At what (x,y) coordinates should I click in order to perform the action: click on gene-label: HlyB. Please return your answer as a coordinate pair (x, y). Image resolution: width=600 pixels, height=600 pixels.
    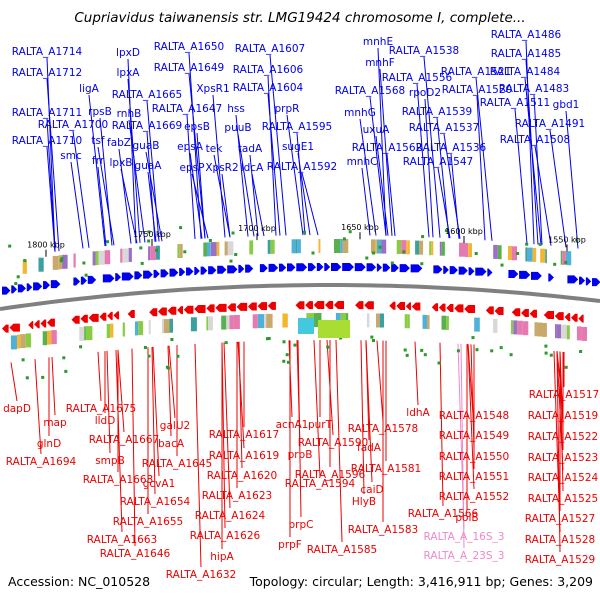
    Looking at the image, I should click on (364, 502).